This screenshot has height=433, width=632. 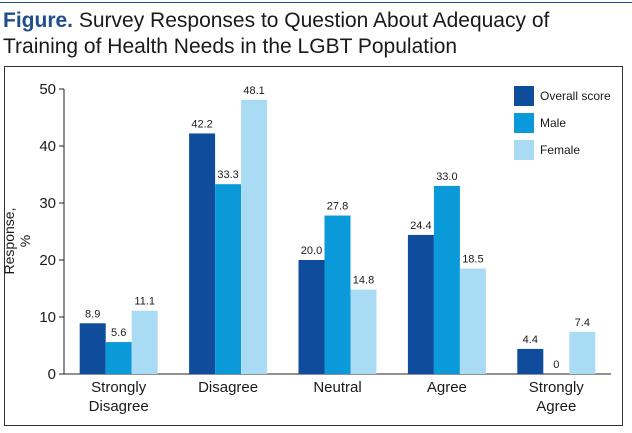 I want to click on data-label: 33.3, so click(x=227, y=175).